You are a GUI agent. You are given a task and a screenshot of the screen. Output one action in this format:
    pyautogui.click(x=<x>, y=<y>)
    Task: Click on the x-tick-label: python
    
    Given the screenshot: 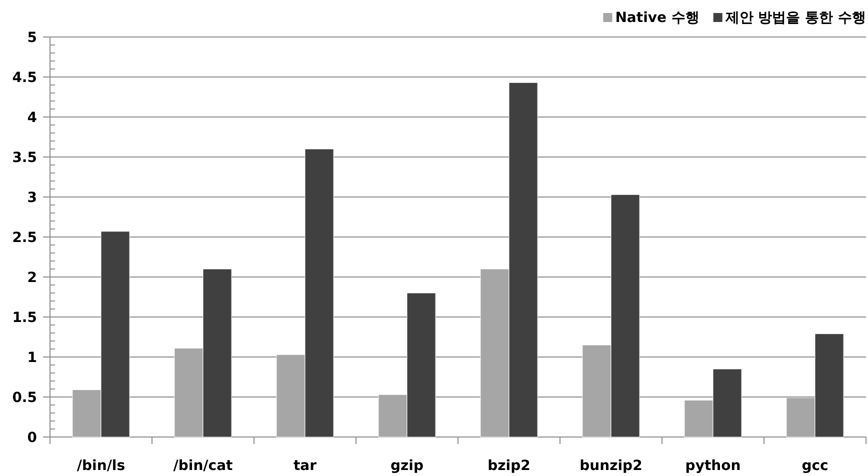 What is the action you would take?
    pyautogui.click(x=713, y=466)
    